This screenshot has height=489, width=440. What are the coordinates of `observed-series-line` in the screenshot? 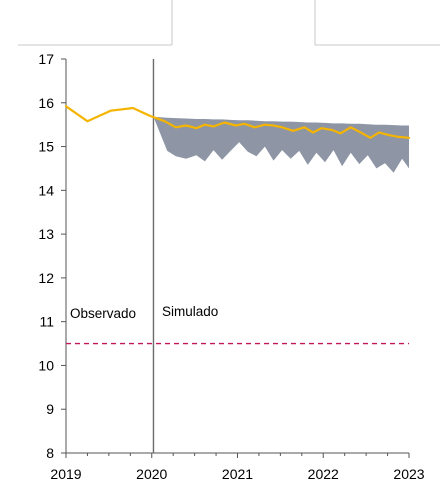 It's located at (237, 122).